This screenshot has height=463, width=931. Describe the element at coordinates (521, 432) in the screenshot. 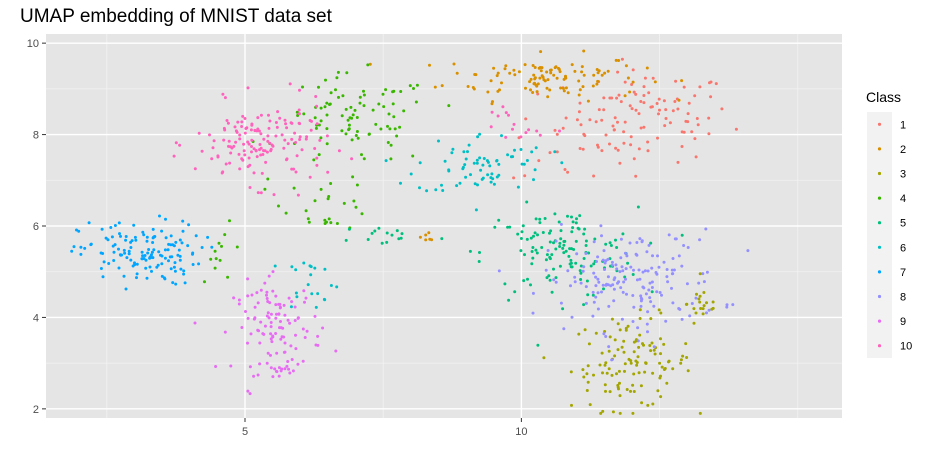

I see `x-tick-label: 10` at that location.